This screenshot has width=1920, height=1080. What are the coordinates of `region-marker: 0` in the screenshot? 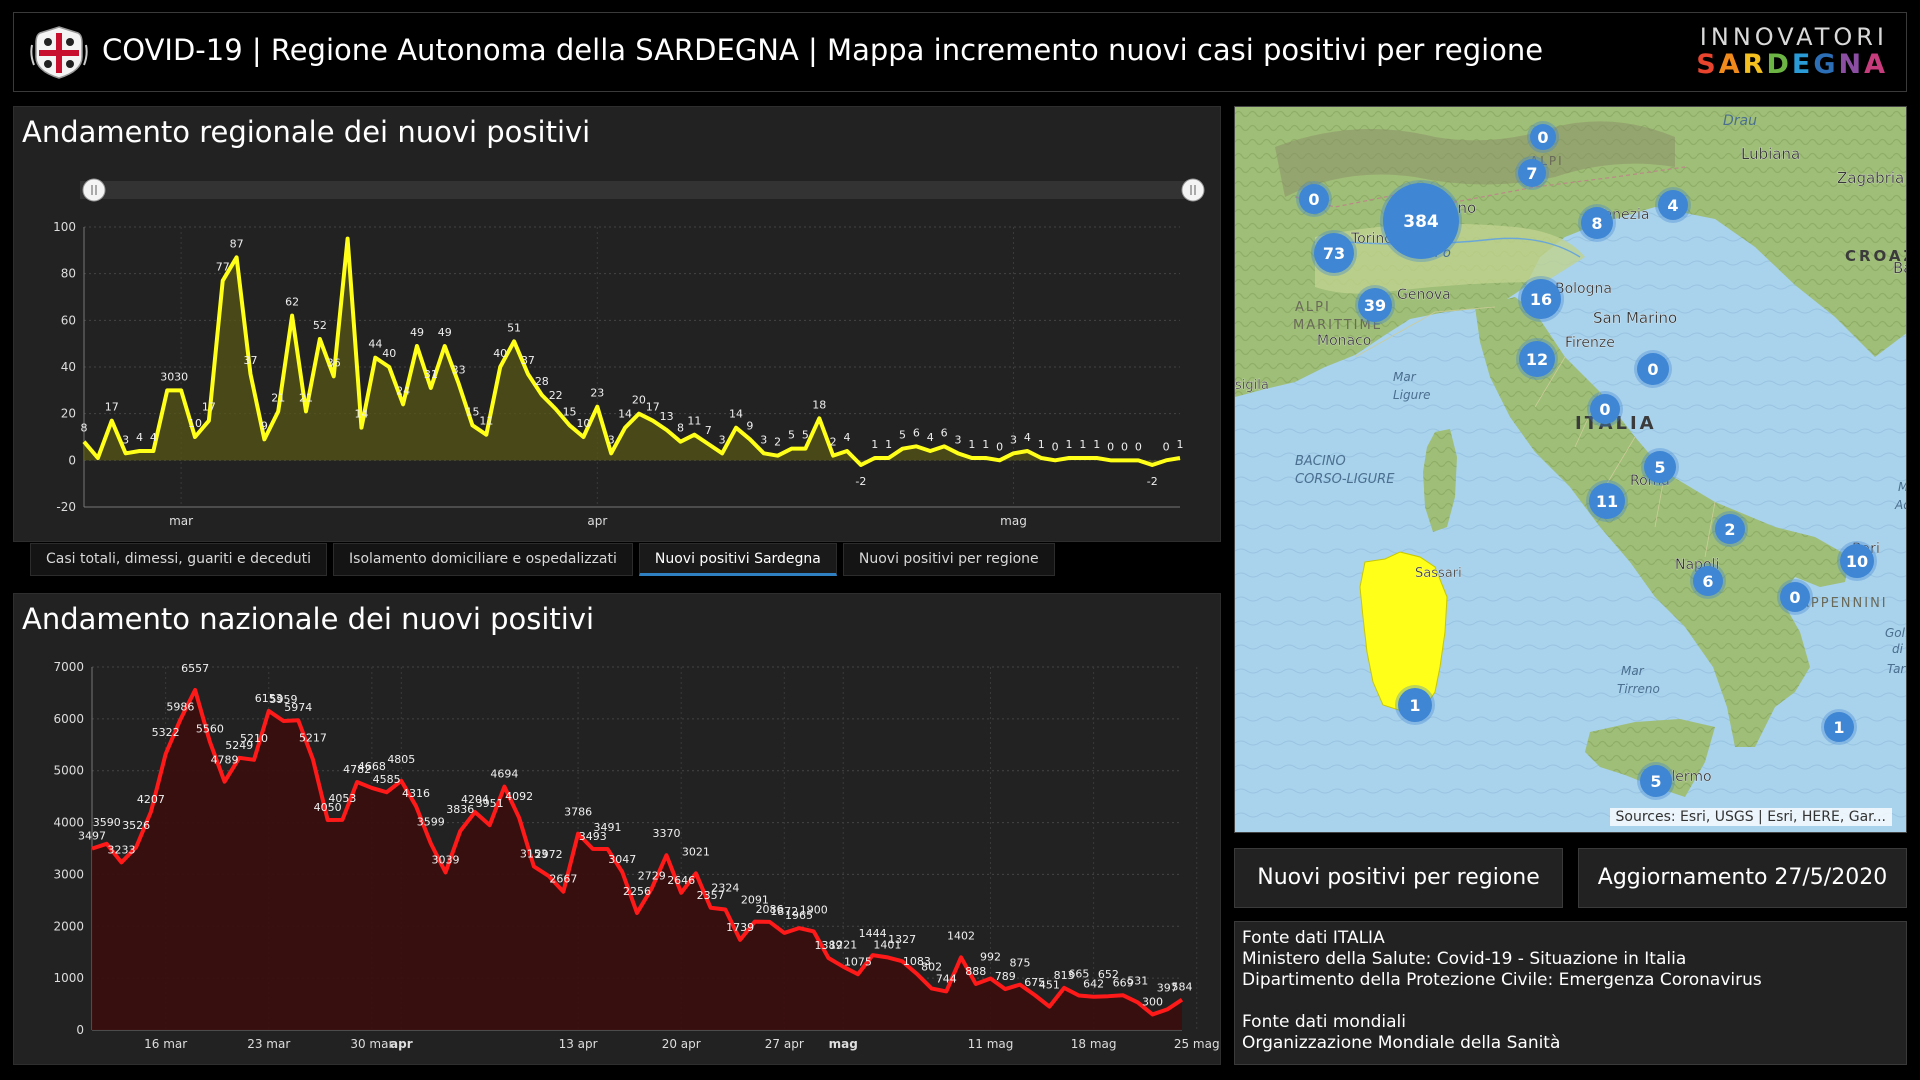 It's located at (1543, 137).